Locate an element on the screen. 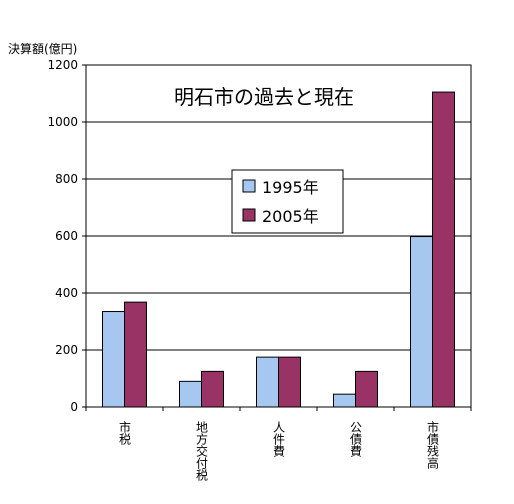  bar-1995年-市税 is located at coordinates (113, 359).